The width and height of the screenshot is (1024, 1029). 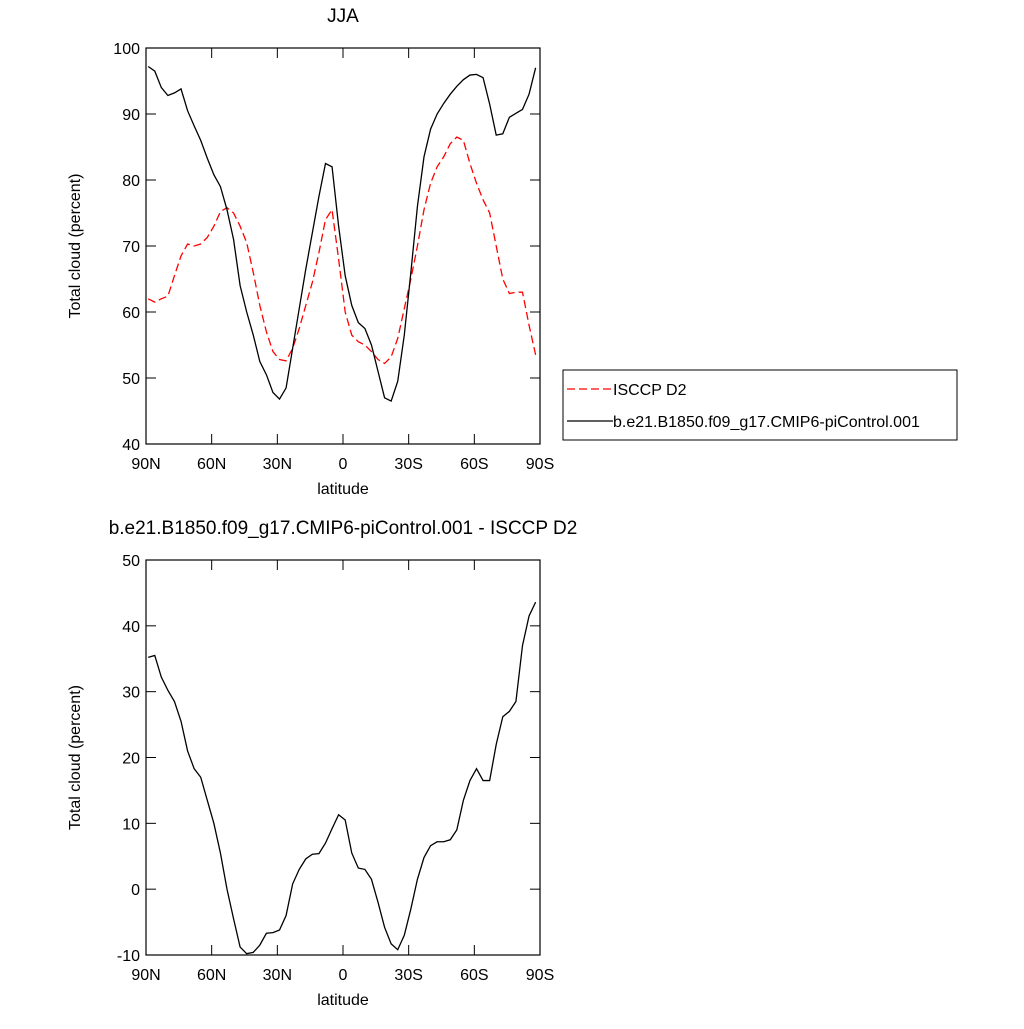 I want to click on y-tick-label: 70, so click(x=131, y=247).